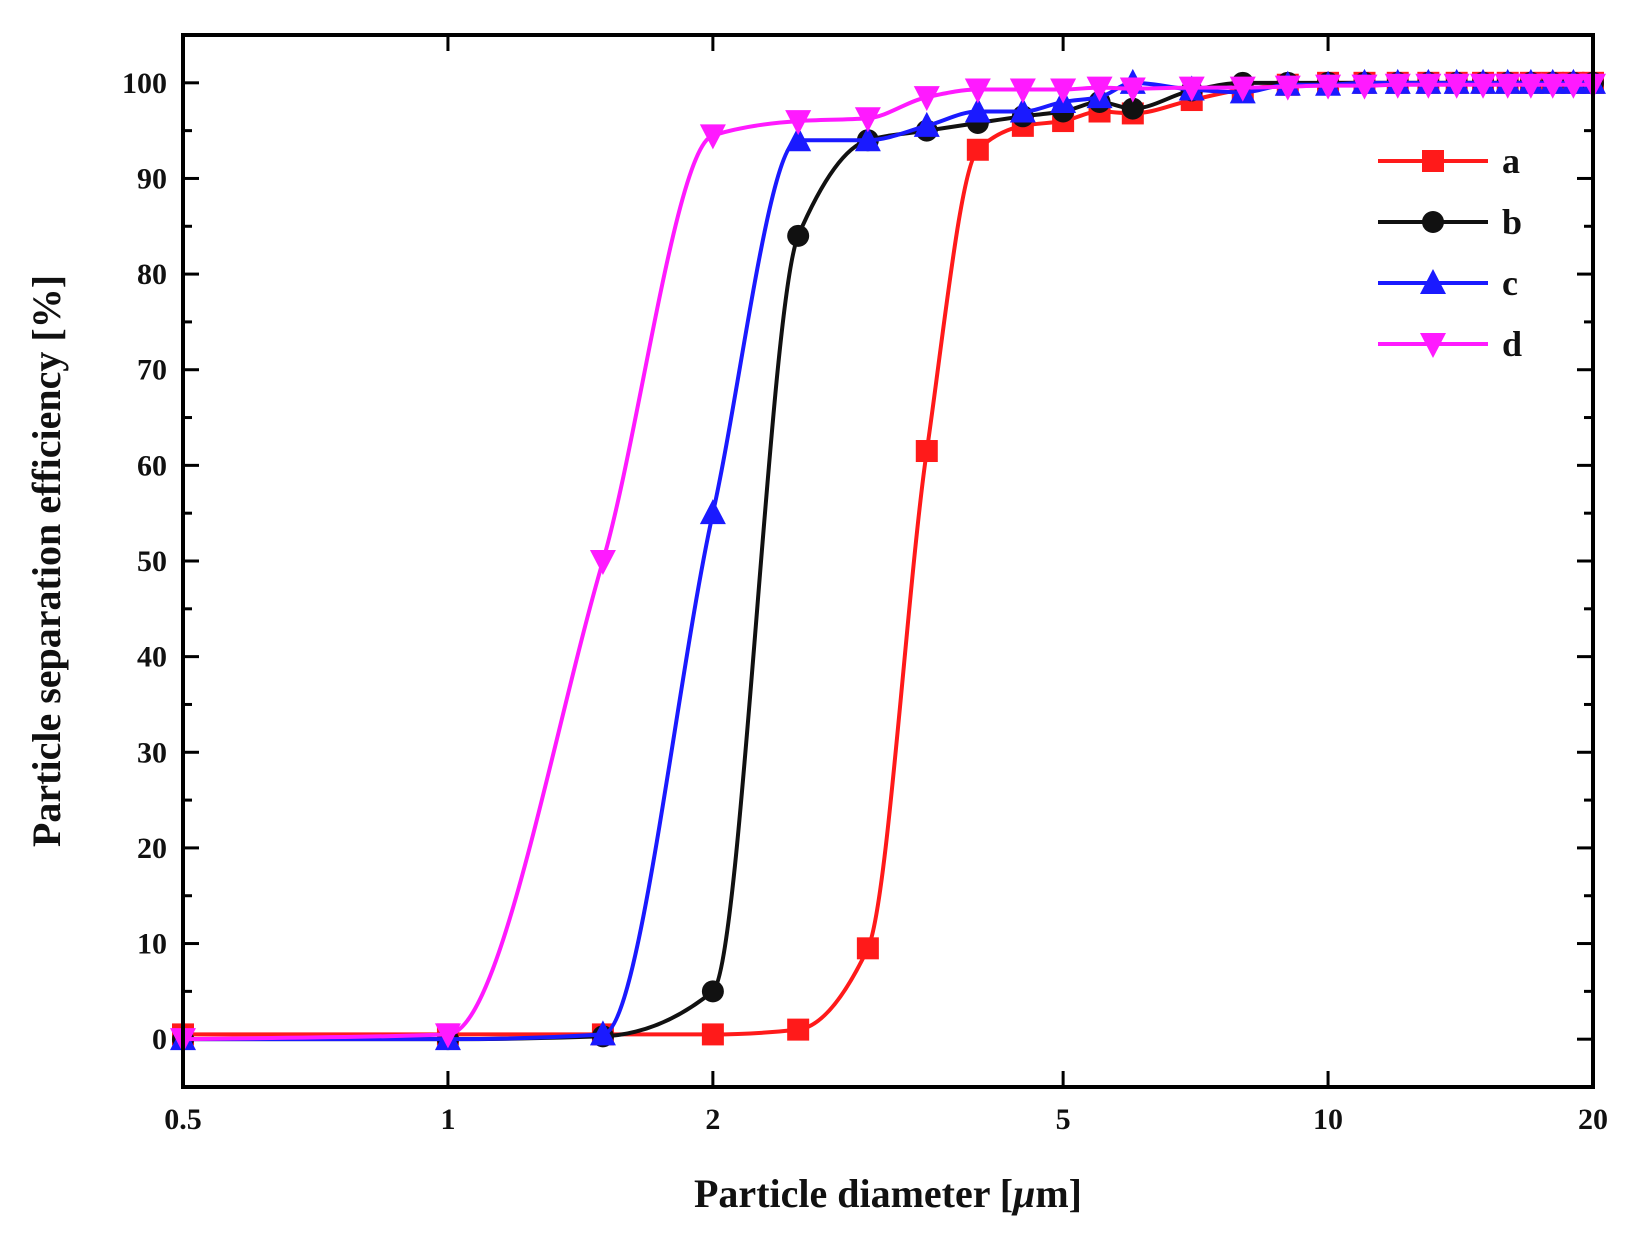 The height and width of the screenshot is (1253, 1635). Describe the element at coordinates (712, 1119) in the screenshot. I see `x-tick-label: 2` at that location.